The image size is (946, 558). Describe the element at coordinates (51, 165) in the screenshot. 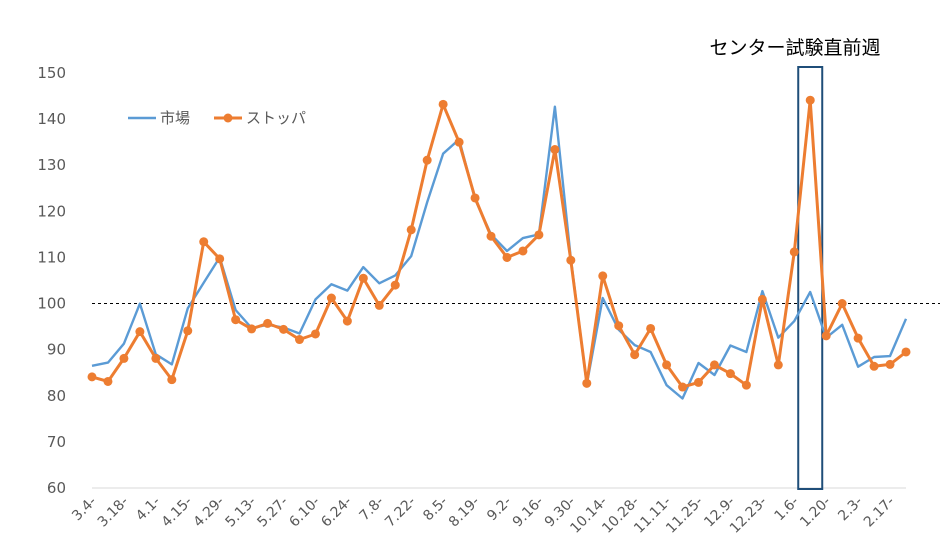

I see `y-tick-label: 130` at that location.